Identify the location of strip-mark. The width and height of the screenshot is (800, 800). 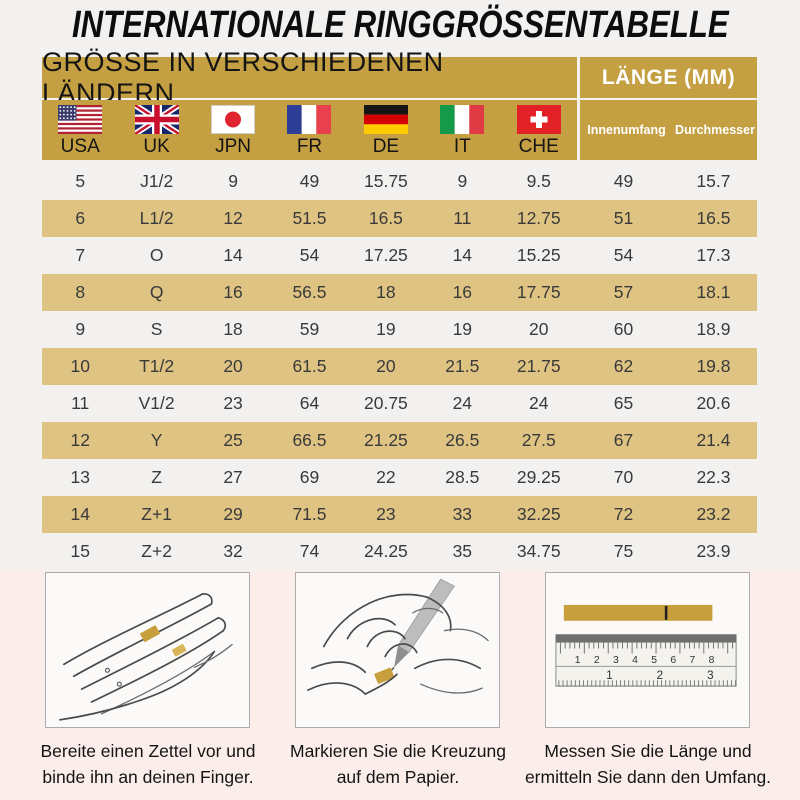
(666, 612).